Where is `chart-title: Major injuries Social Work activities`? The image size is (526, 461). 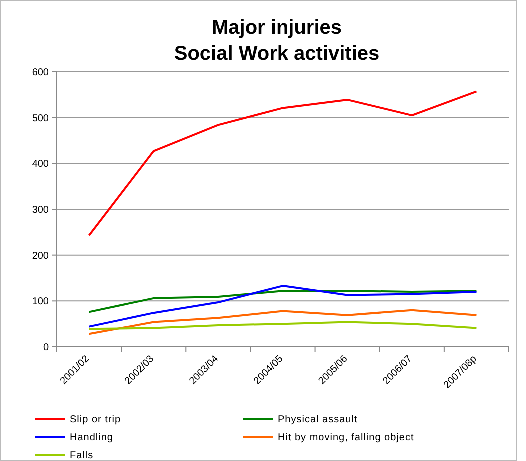
chart-title: Major injuries Social Work activities is located at coordinates (277, 41).